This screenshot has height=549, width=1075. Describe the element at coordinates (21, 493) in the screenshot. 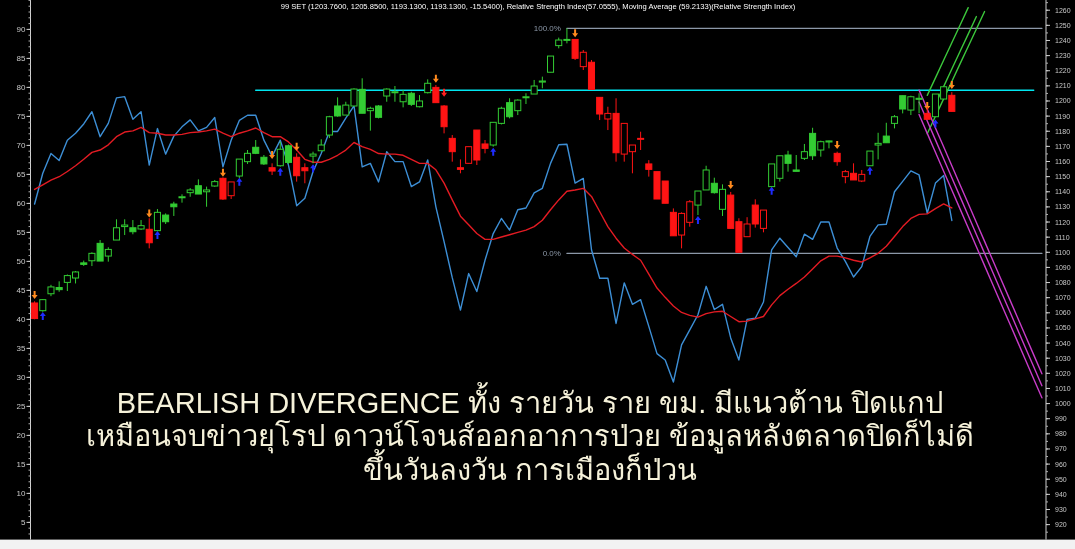

I see `y-tick-label: 10` at that location.